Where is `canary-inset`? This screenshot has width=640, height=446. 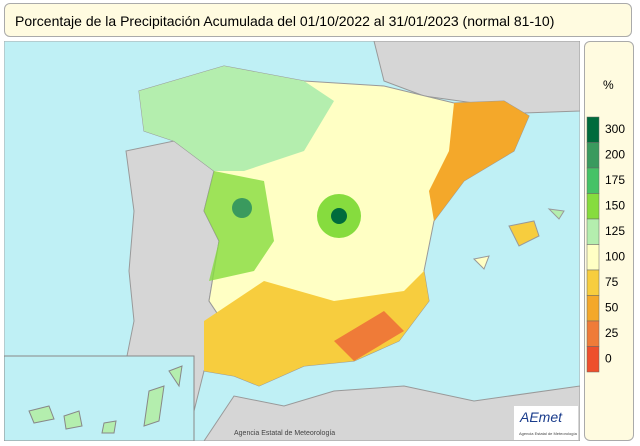 canary-inset is located at coordinates (99, 398).